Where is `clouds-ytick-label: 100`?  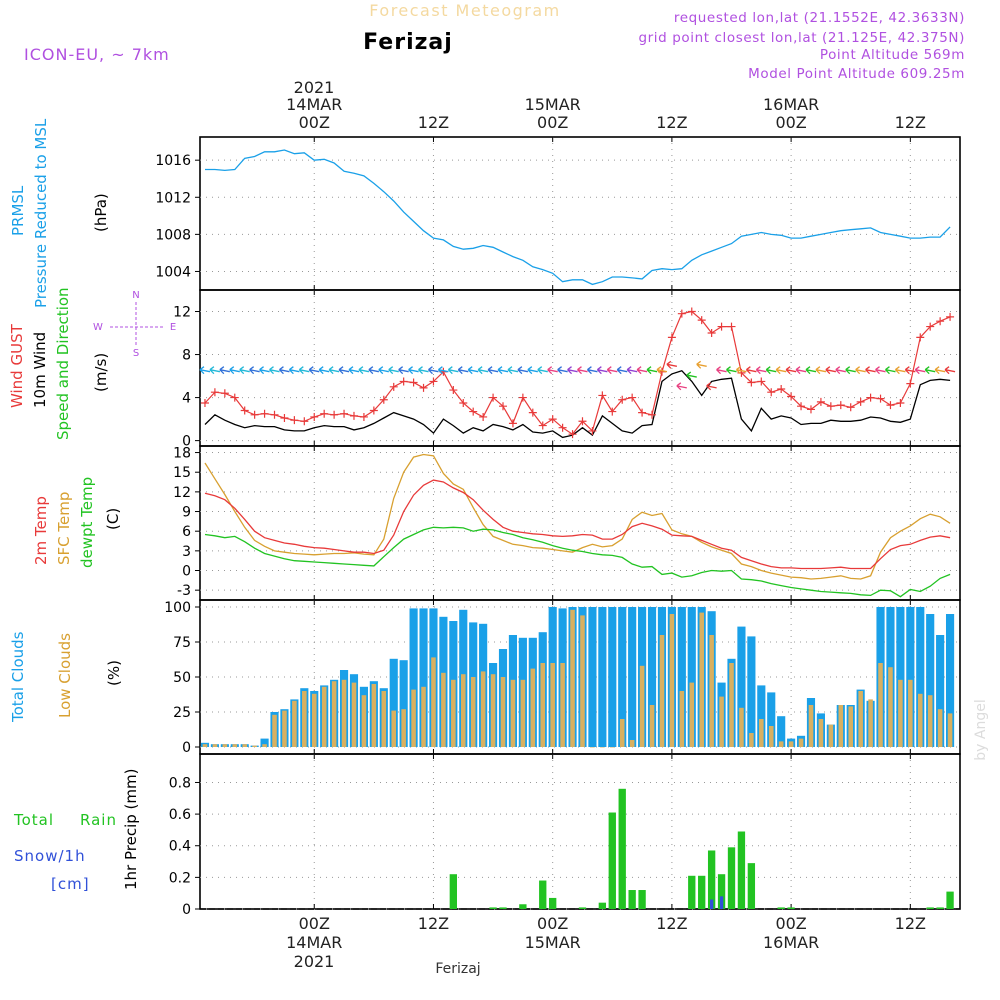 clouds-ytick-label: 100 is located at coordinates (177, 608).